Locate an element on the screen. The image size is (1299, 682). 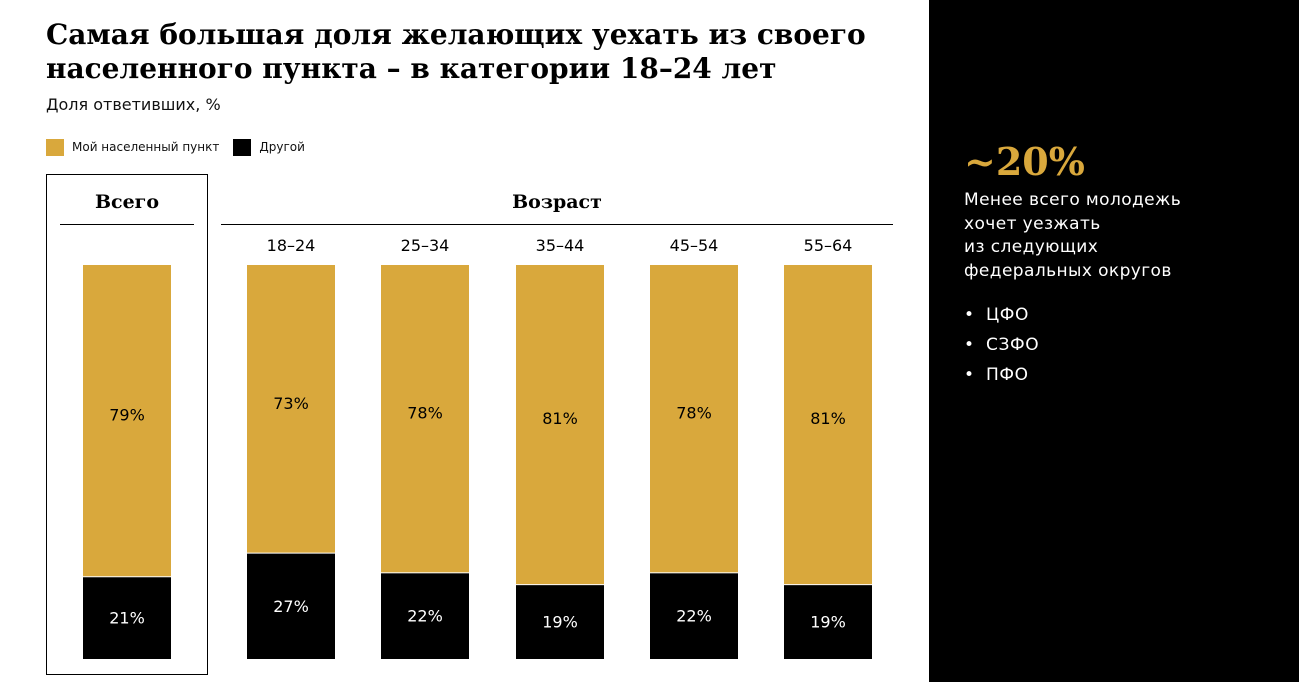
legend-label-own: Мой населенный пункт is located at coordinates (146, 147).